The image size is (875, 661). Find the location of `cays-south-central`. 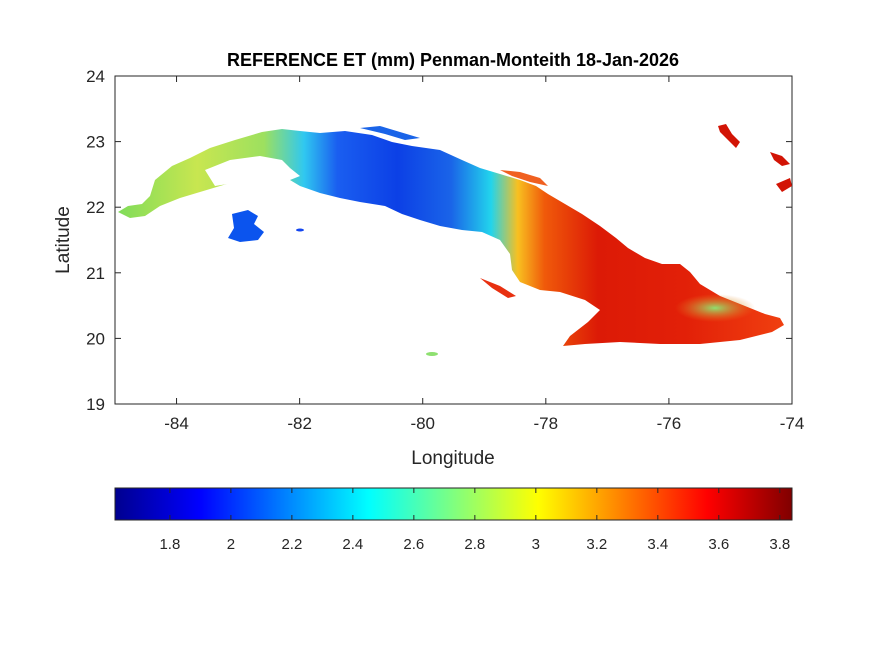

cays-south-central is located at coordinates (498, 288).